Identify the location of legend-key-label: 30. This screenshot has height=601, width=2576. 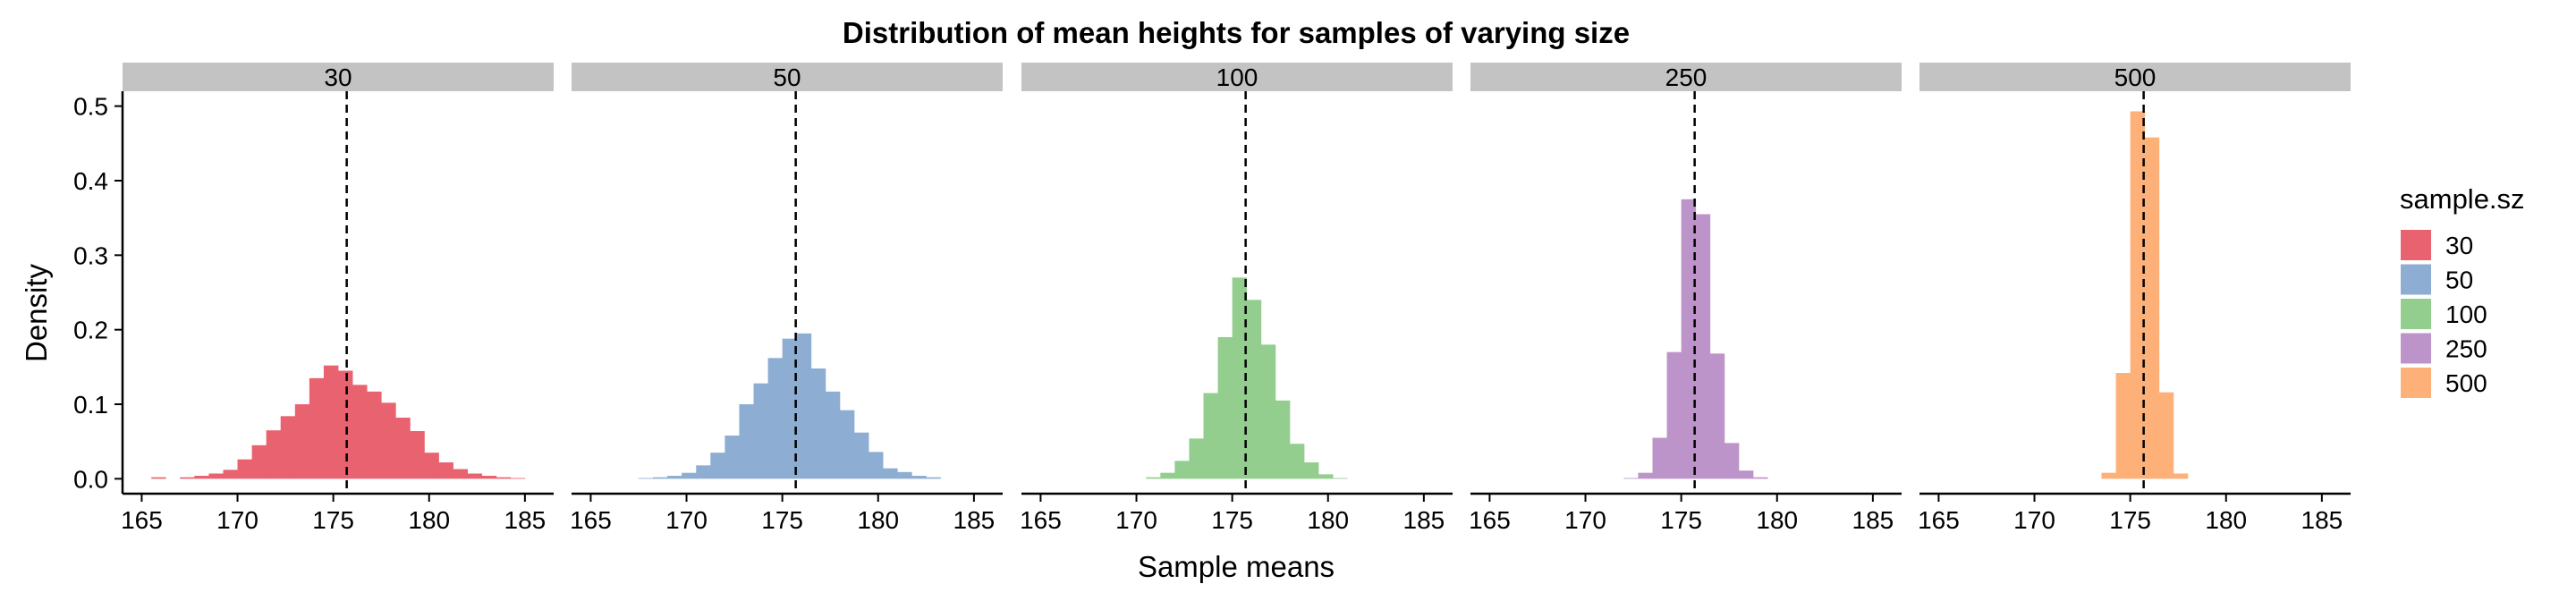
(2459, 245).